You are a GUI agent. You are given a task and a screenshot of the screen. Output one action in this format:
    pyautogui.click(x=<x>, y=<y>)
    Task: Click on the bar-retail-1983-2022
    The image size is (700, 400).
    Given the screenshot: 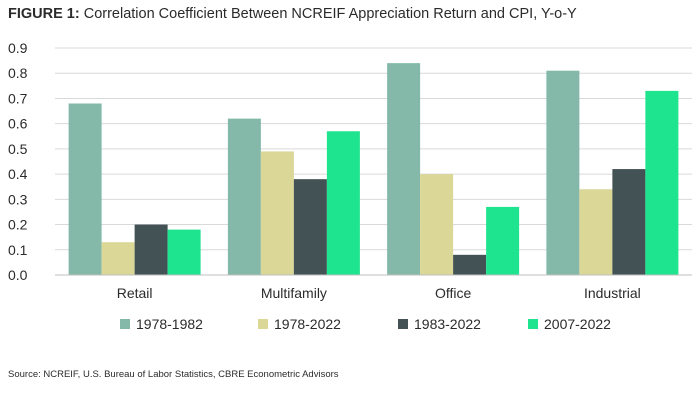 What is the action you would take?
    pyautogui.click(x=151, y=249)
    